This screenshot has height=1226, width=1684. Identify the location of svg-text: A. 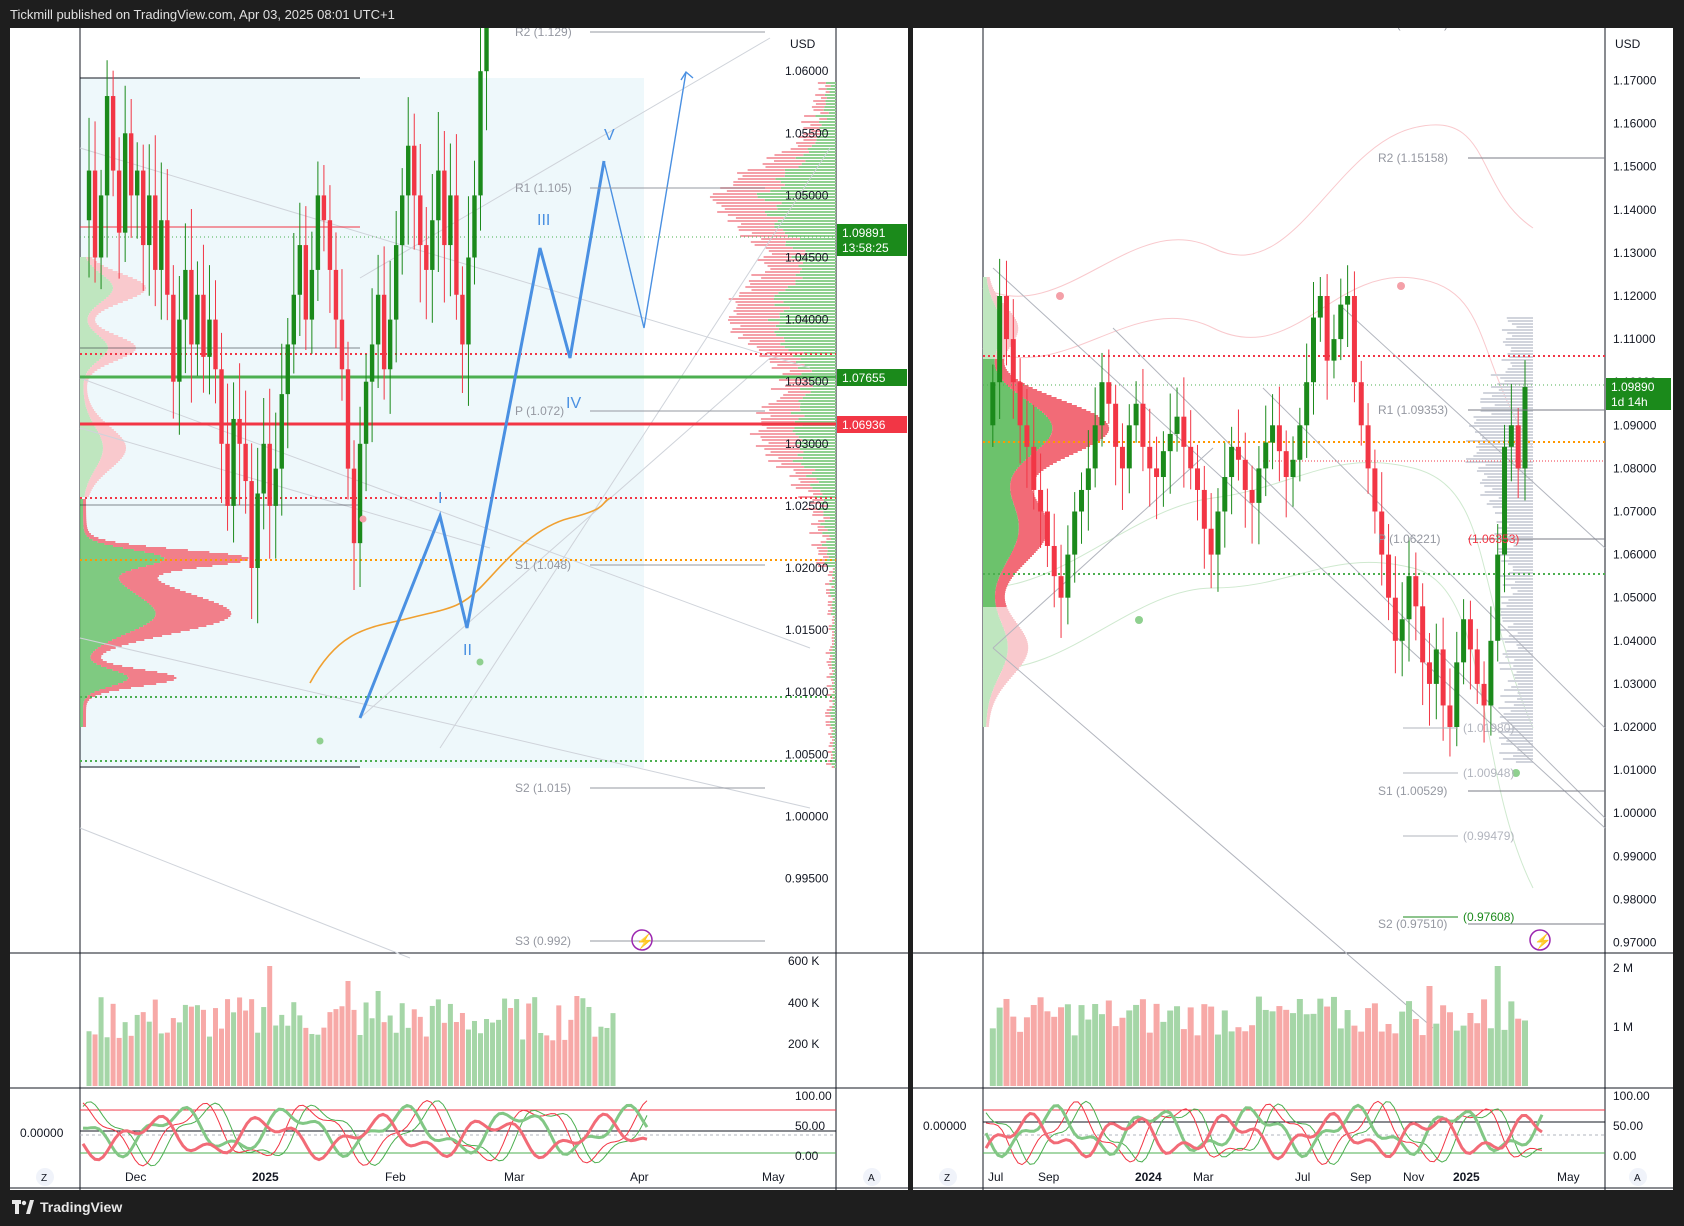
(871, 1178).